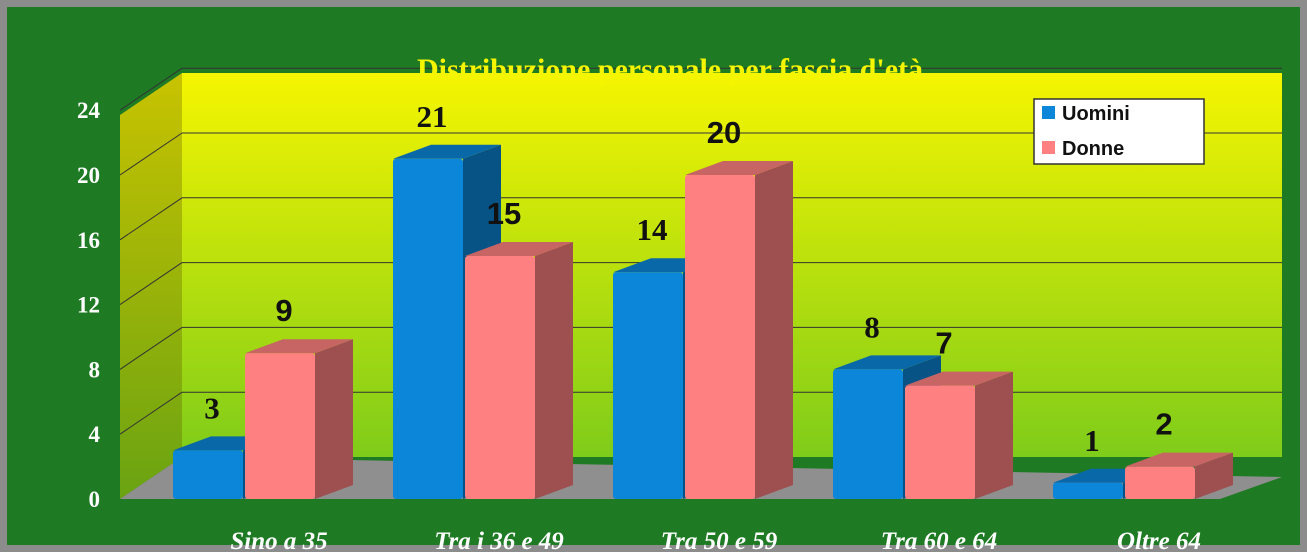  What do you see at coordinates (278, 541) in the screenshot?
I see `x-tick-label: Sino a 35` at bounding box center [278, 541].